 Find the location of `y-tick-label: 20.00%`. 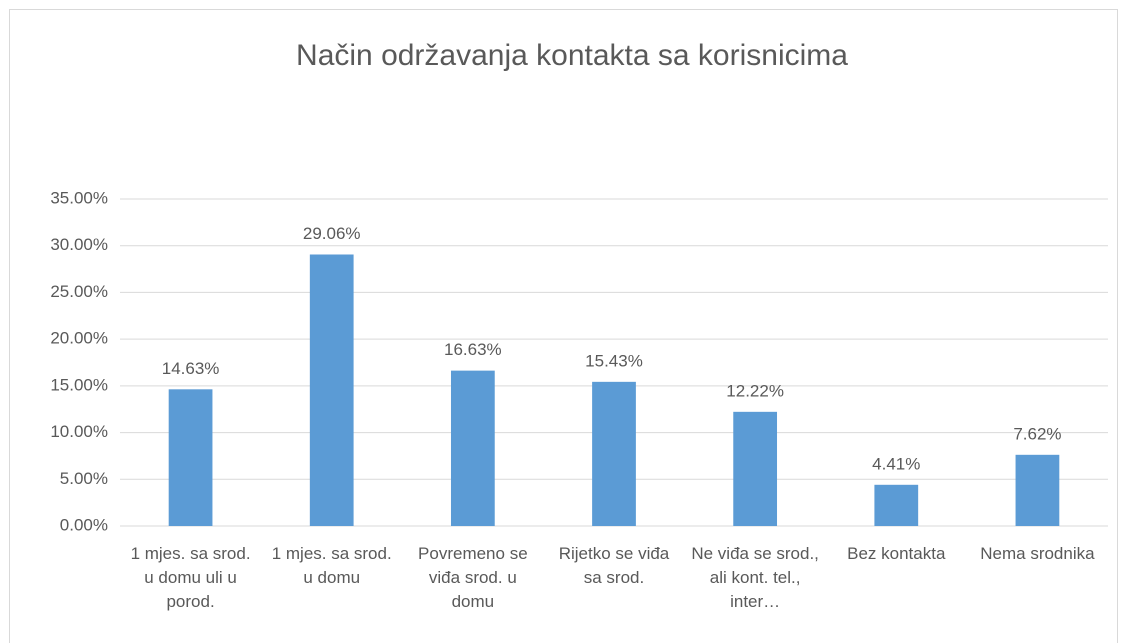

y-tick-label: 20.00% is located at coordinates (79, 338).